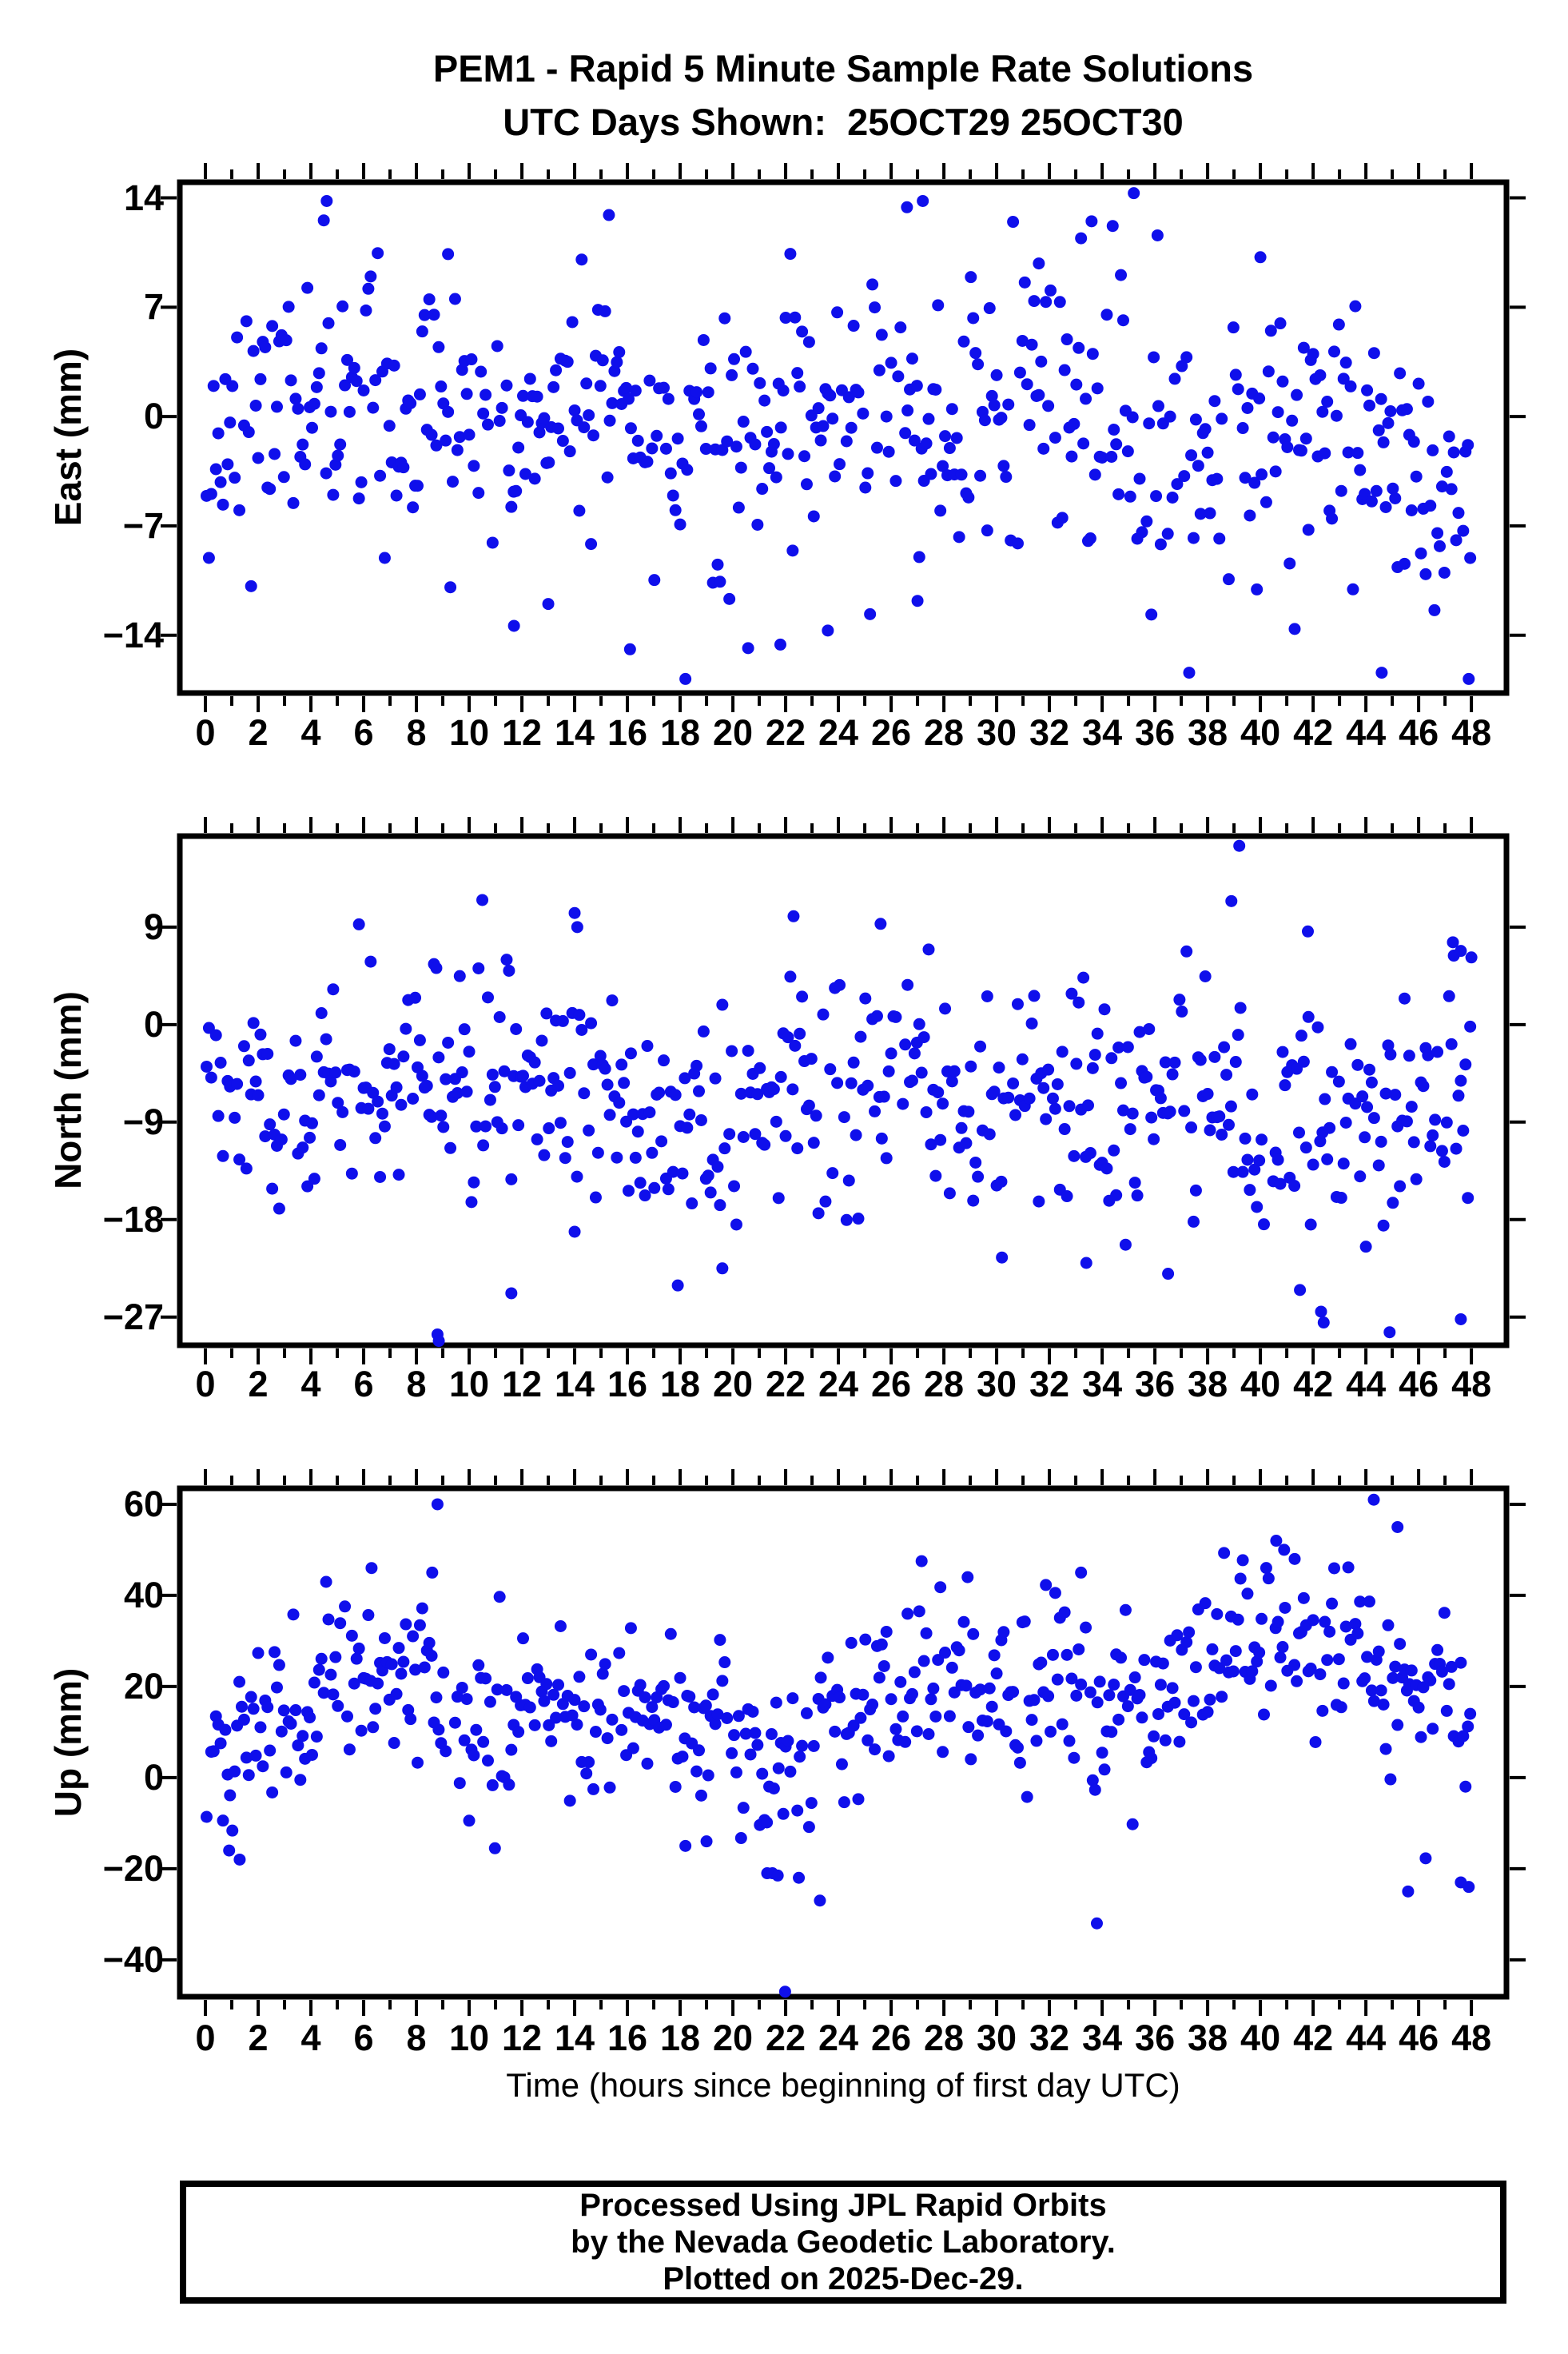  Describe the element at coordinates (469, 1384) in the screenshot. I see `x-tick-label: 10` at that location.